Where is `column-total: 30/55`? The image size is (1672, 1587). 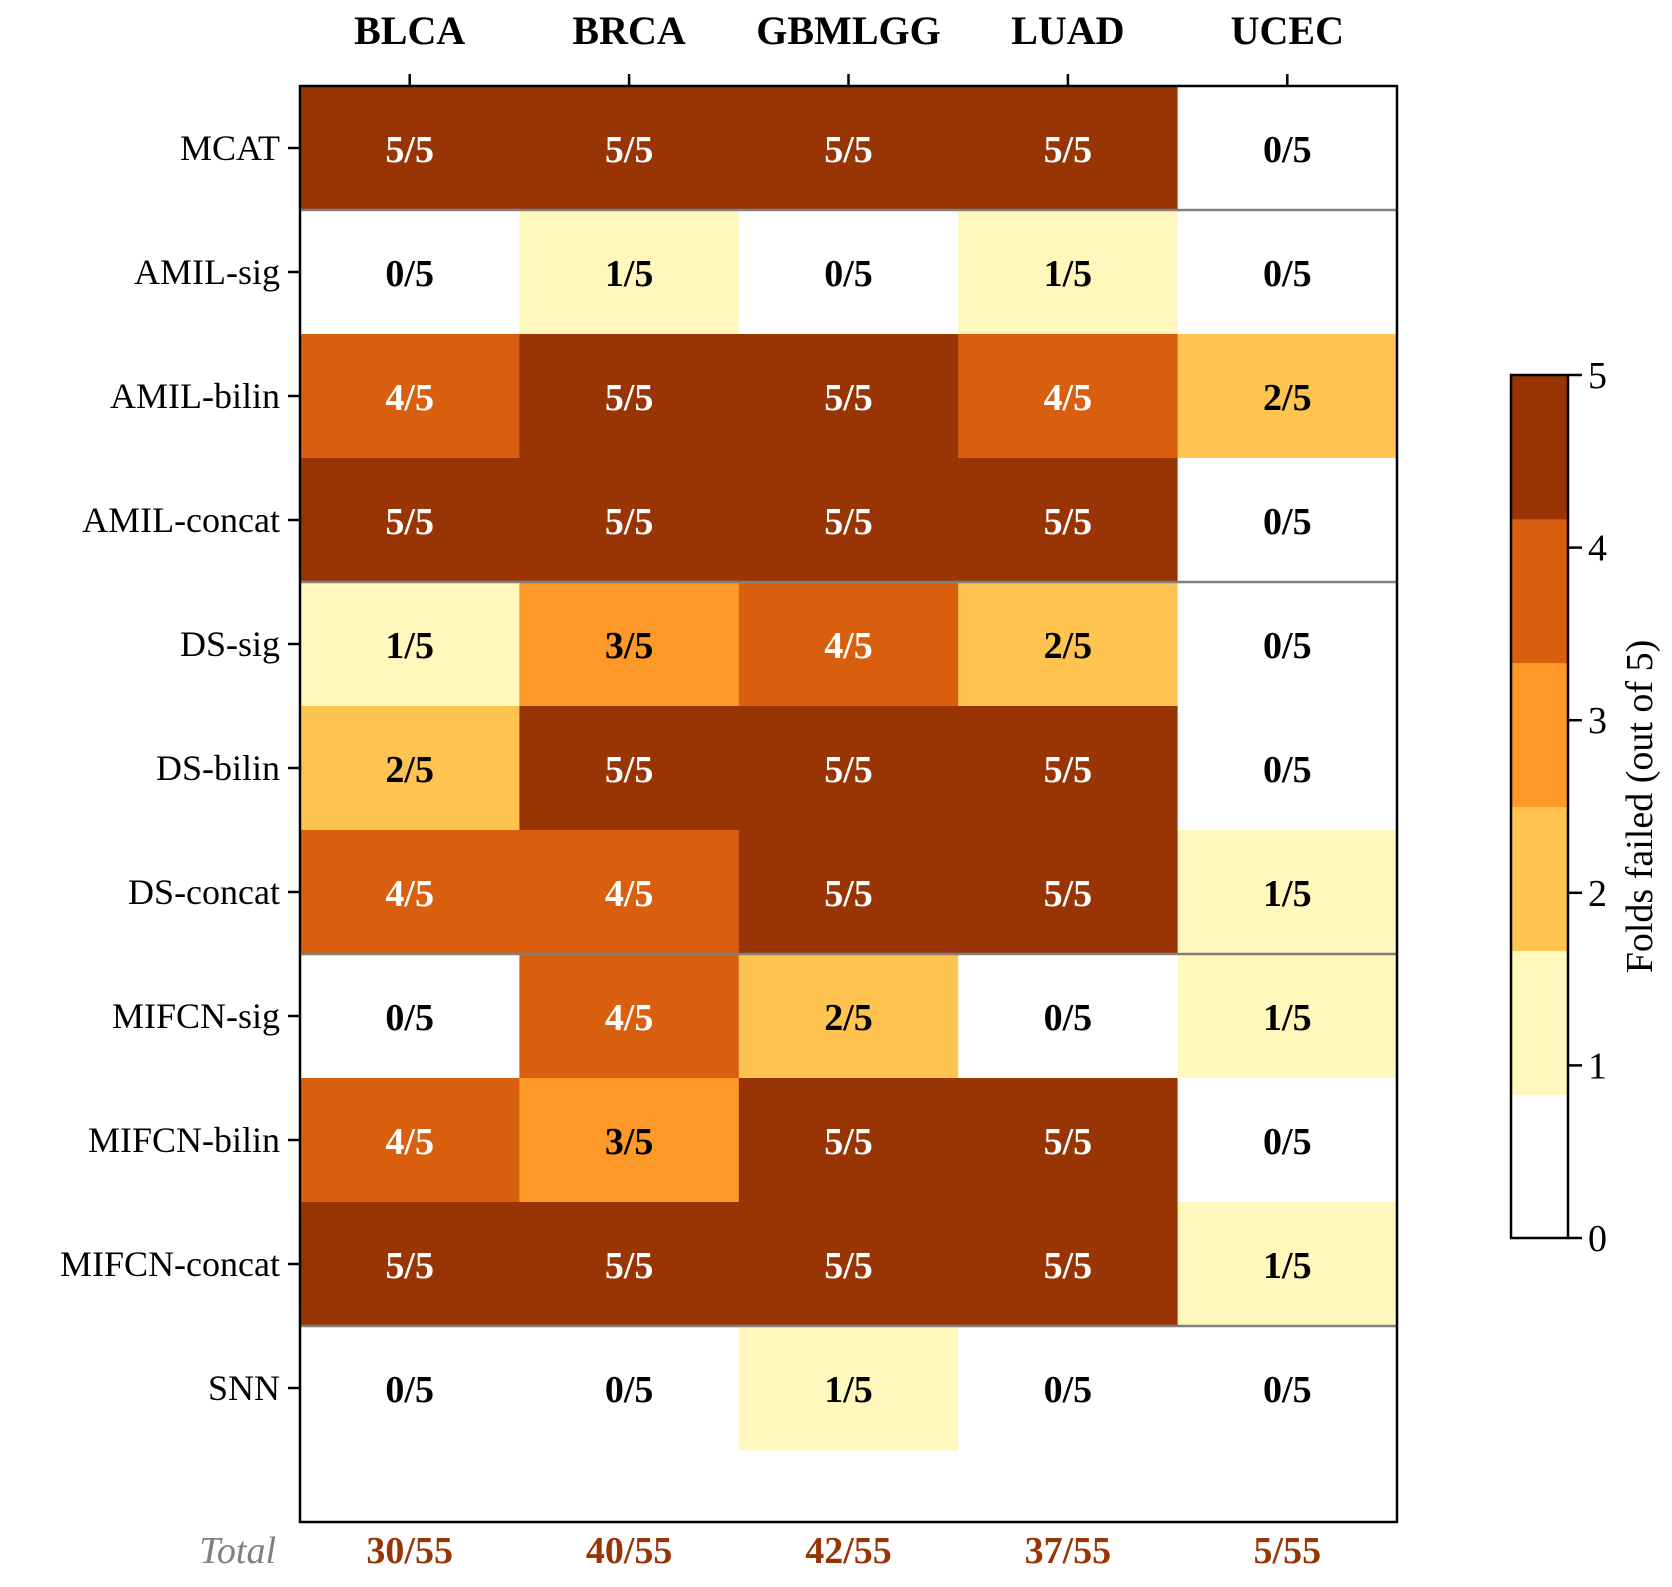
column-total: 30/55 is located at coordinates (409, 1551).